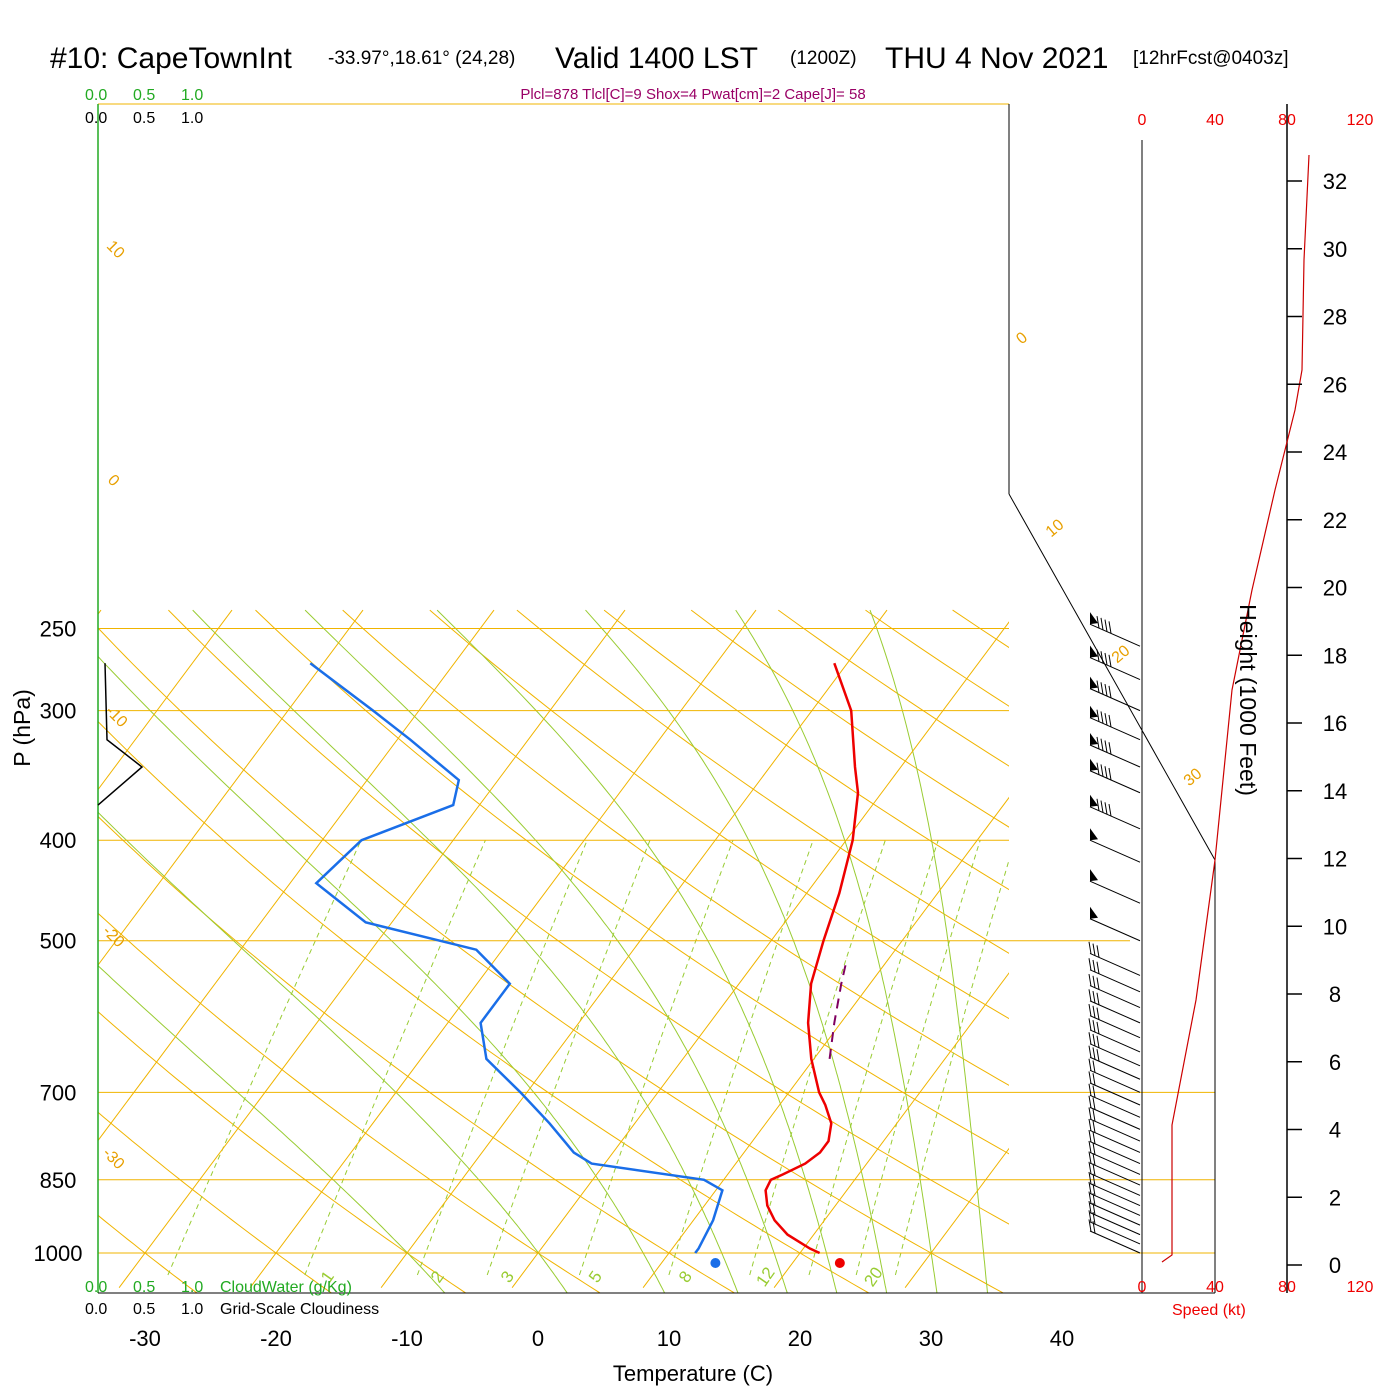  Describe the element at coordinates (1335, 181) in the screenshot. I see `height-tick-label: 32` at that location.